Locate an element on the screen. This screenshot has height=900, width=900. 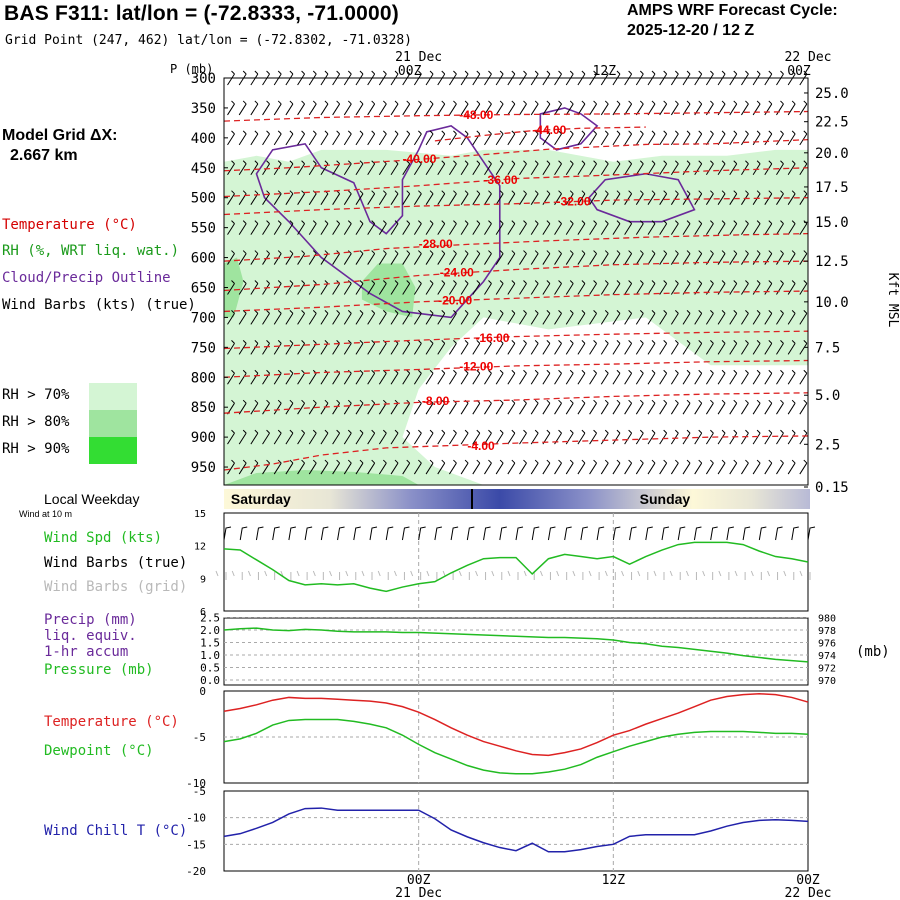
time-day-label: 22 Dec is located at coordinates (808, 57).